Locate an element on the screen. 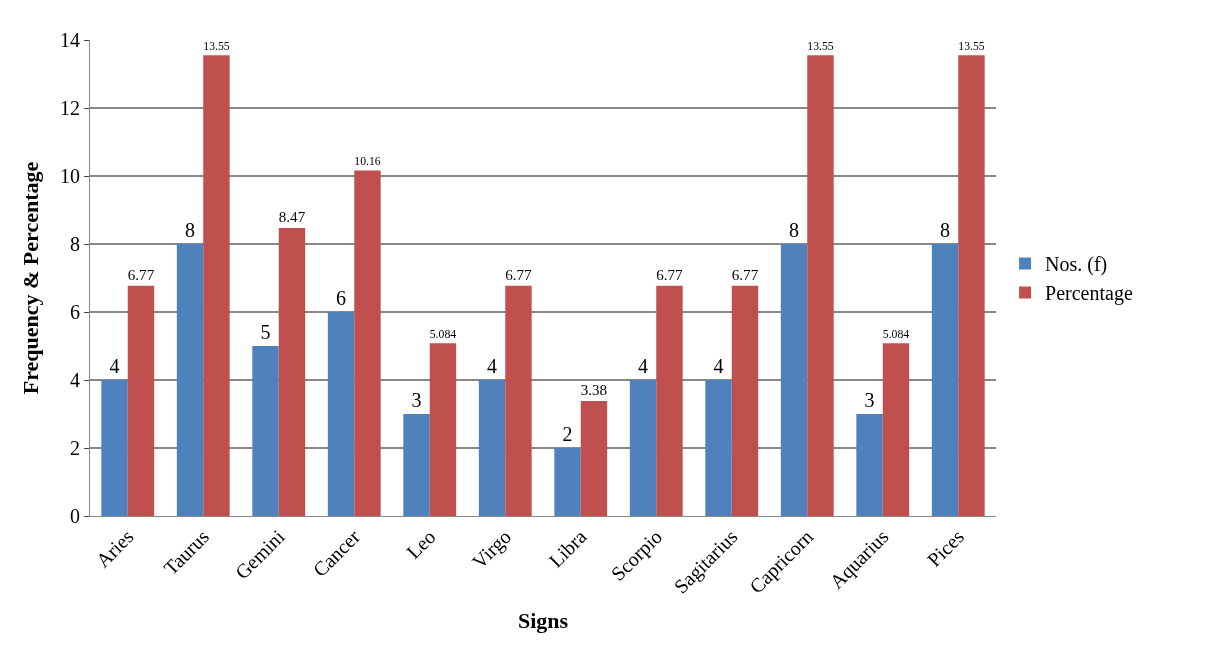  y-tick-label: 14 is located at coordinates (70, 40).